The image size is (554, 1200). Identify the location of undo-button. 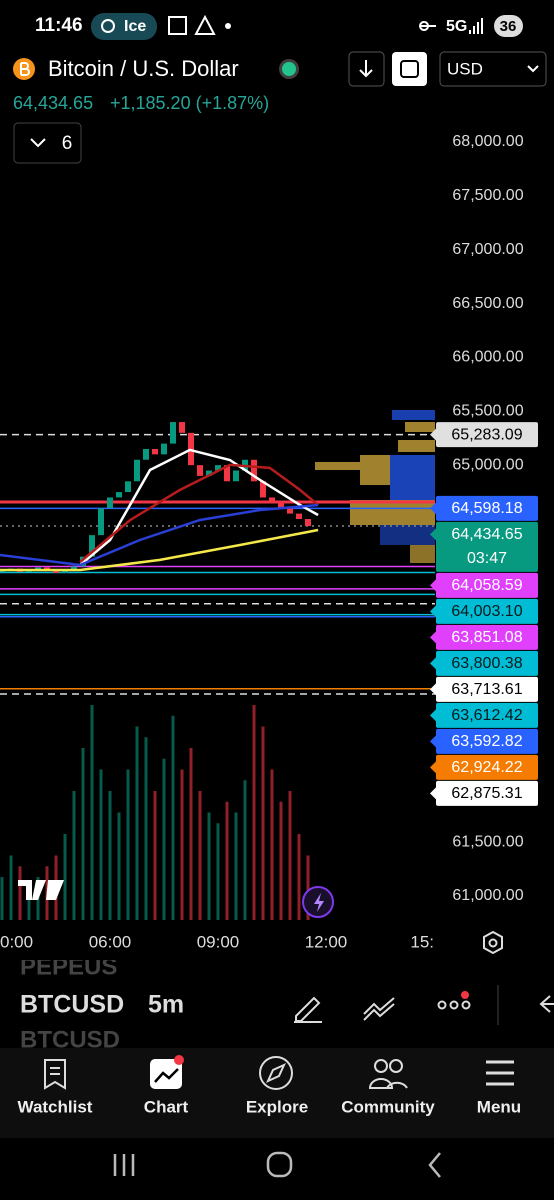
(546, 1004).